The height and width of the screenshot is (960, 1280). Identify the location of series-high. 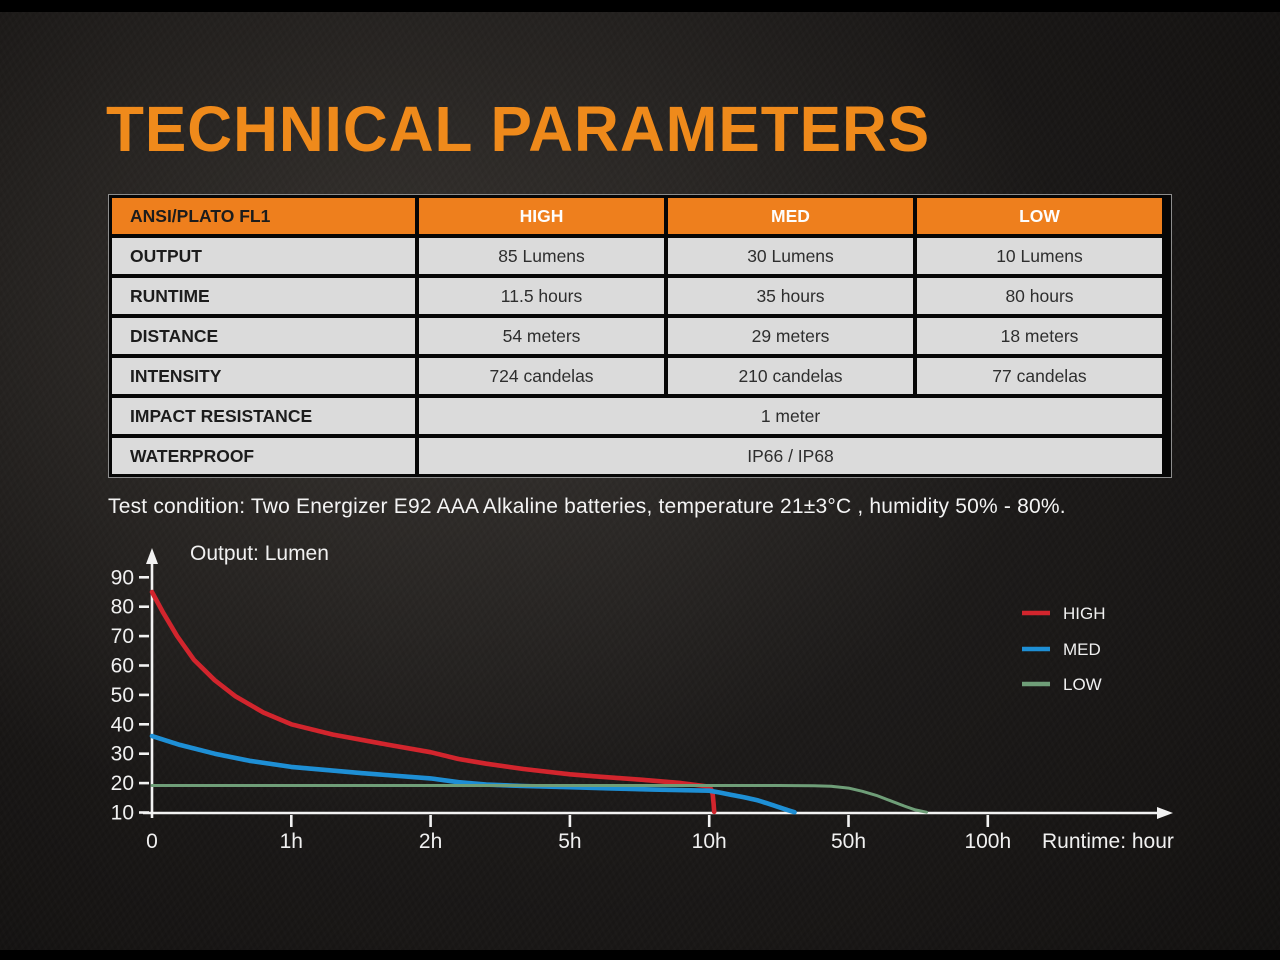
(433, 702).